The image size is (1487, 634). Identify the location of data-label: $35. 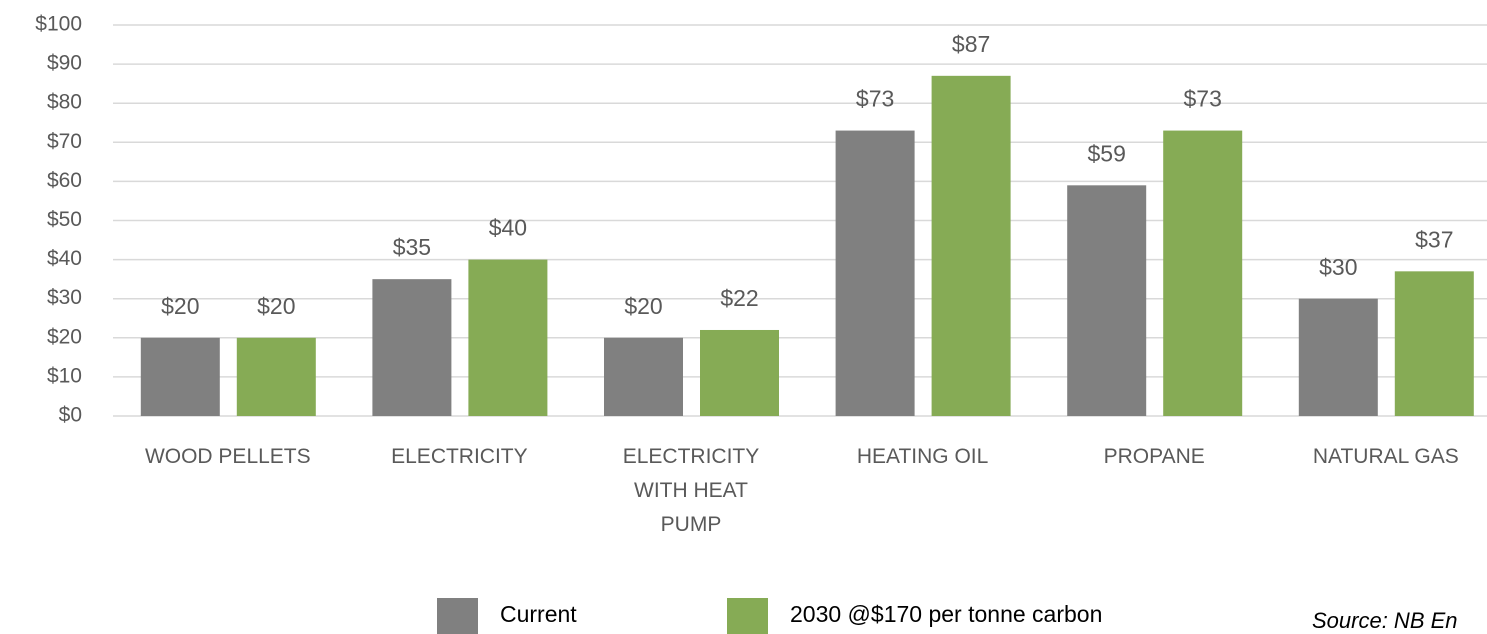
(412, 247).